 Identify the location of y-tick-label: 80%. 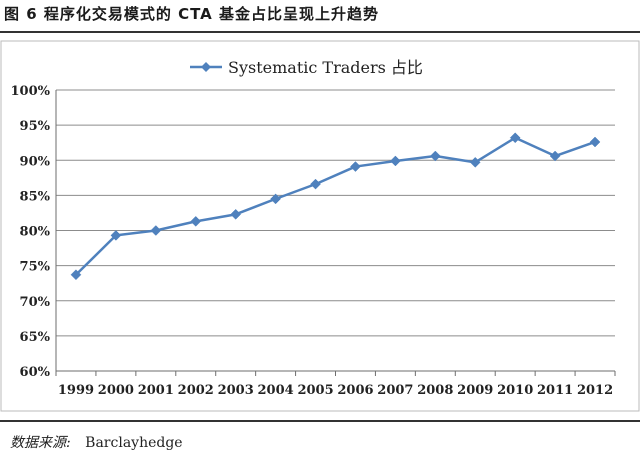
(35, 232).